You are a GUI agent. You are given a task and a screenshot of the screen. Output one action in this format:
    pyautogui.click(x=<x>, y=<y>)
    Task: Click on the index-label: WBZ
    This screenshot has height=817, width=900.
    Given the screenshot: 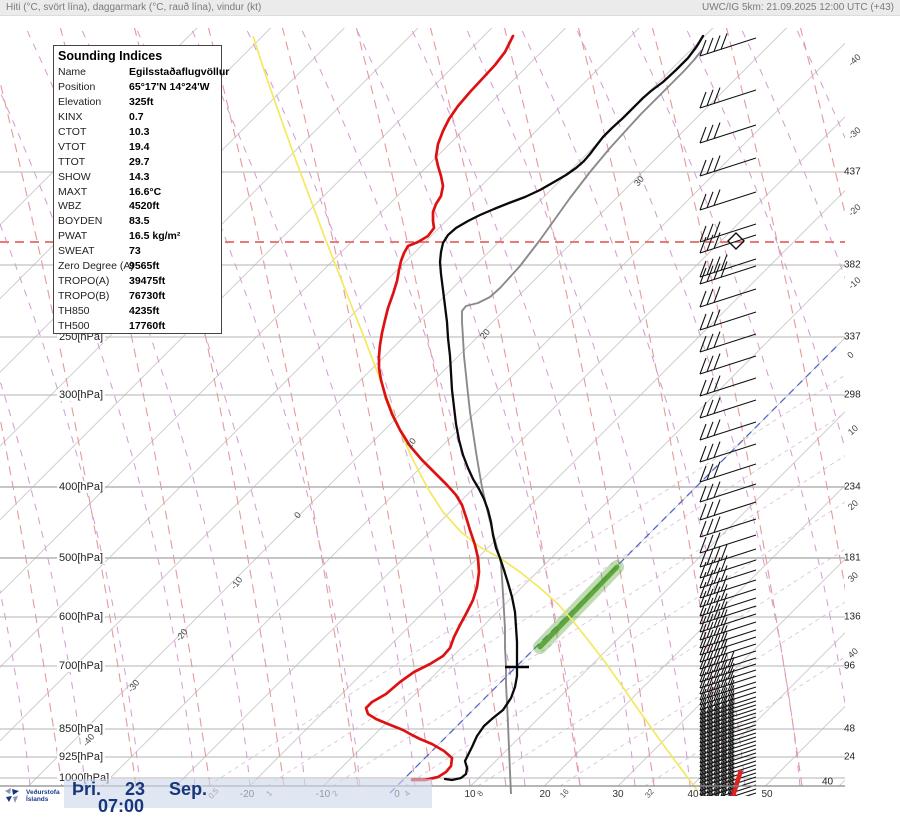 What is the action you would take?
    pyautogui.click(x=93, y=206)
    